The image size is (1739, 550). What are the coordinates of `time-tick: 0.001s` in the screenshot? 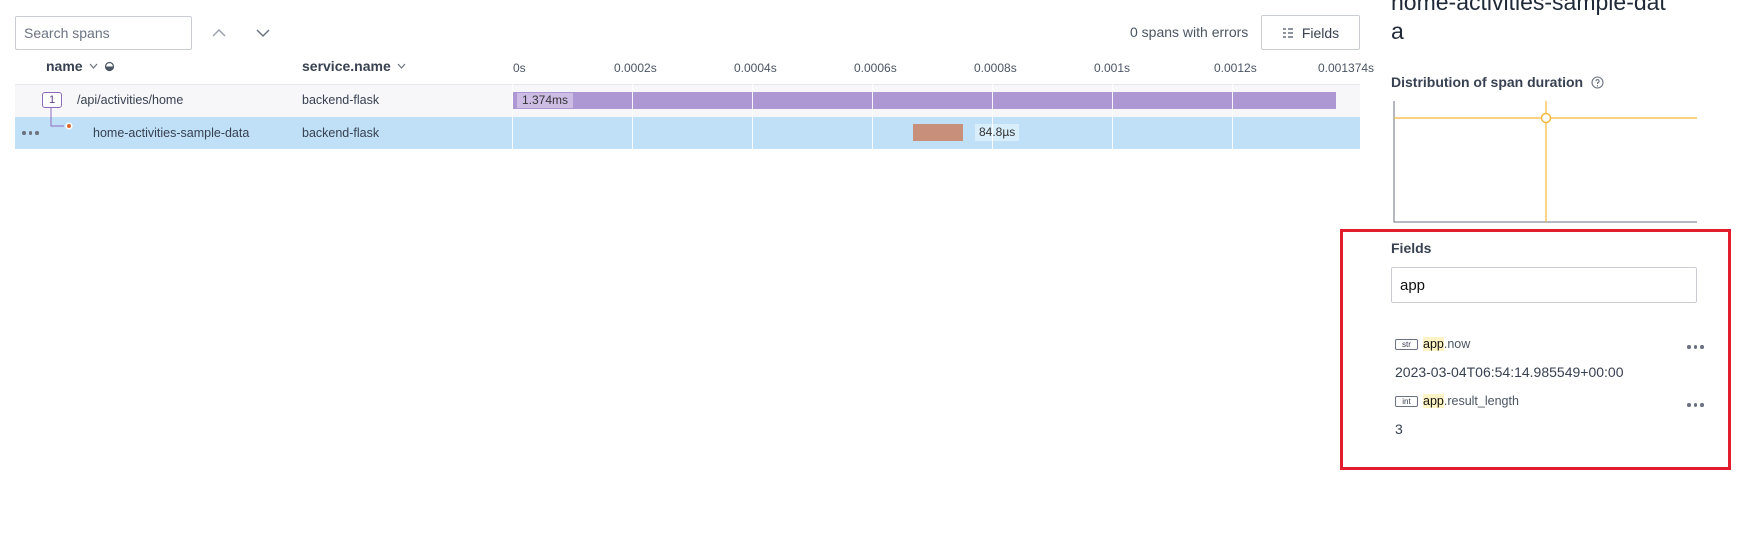 It's located at (1112, 68).